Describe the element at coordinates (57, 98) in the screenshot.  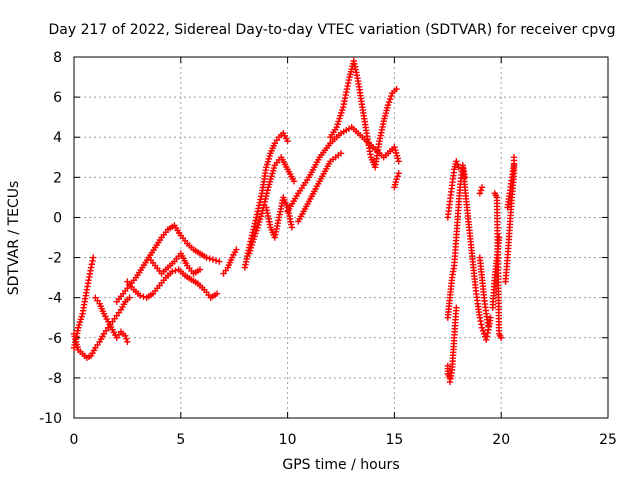
I see `y-tick-label: 6` at that location.